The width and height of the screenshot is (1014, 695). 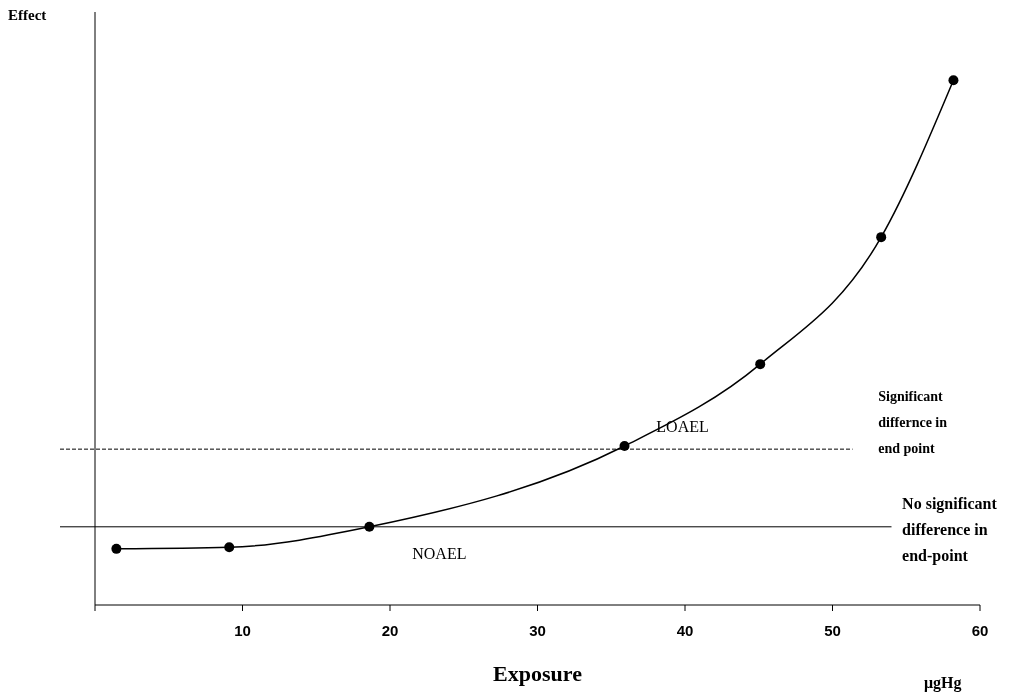 I want to click on x-tick-label: 60, so click(x=980, y=630).